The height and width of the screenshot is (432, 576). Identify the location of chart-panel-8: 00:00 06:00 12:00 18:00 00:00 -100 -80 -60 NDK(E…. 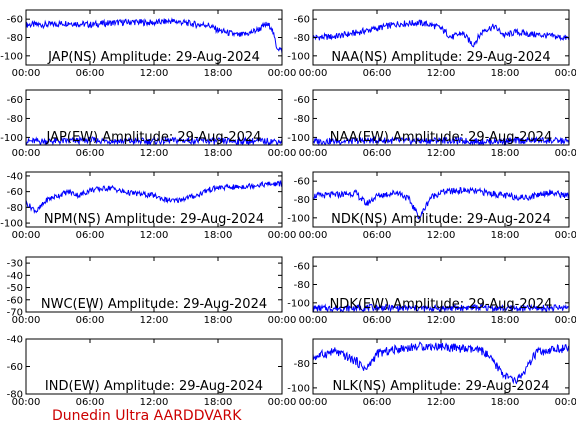
(431, 291).